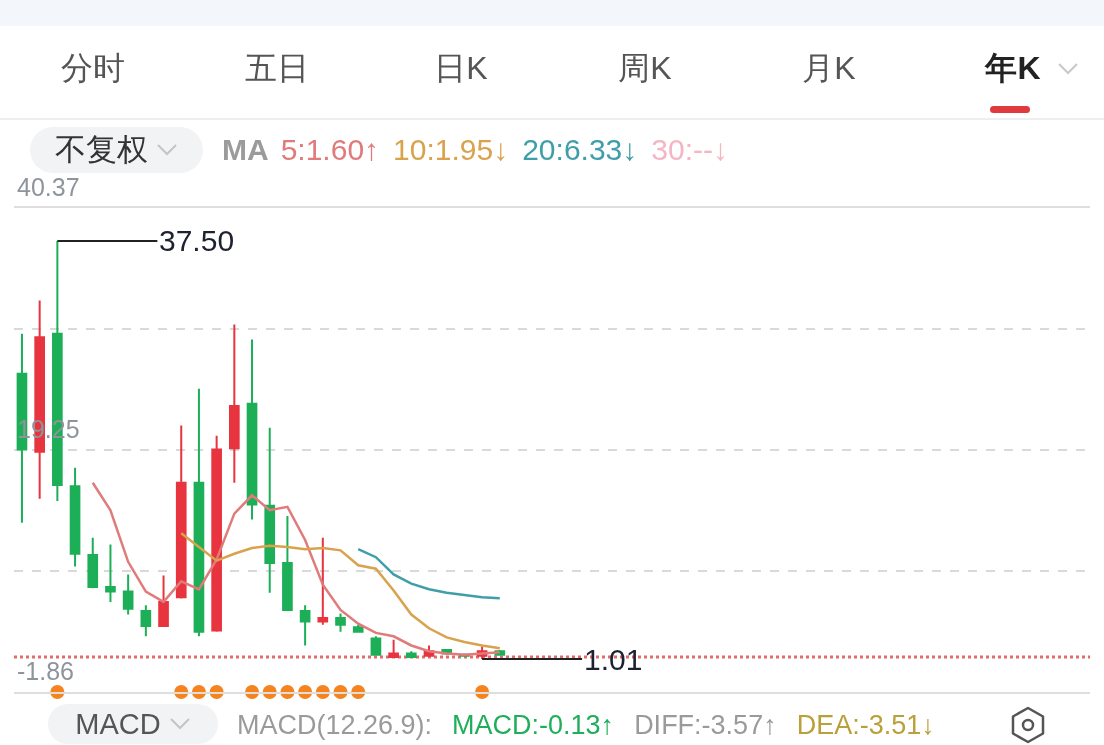  What do you see at coordinates (689, 150) in the screenshot?
I see `legend-label: 30:--↓` at bounding box center [689, 150].